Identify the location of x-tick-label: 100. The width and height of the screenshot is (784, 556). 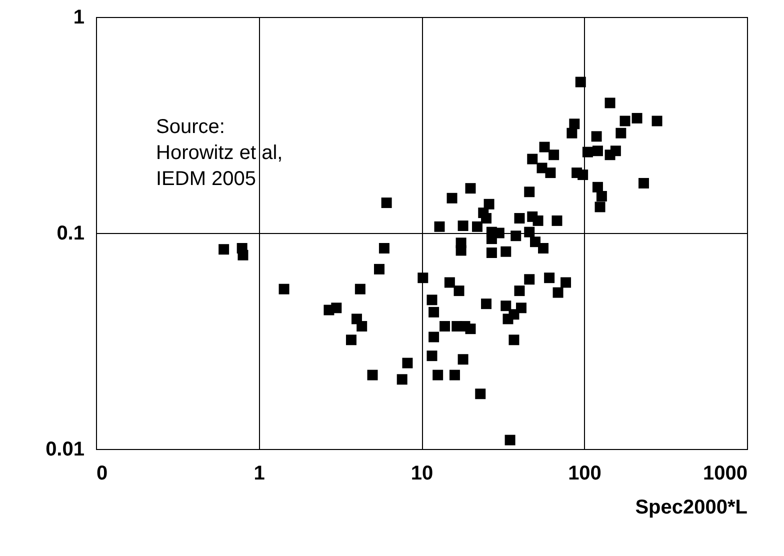
(585, 473).